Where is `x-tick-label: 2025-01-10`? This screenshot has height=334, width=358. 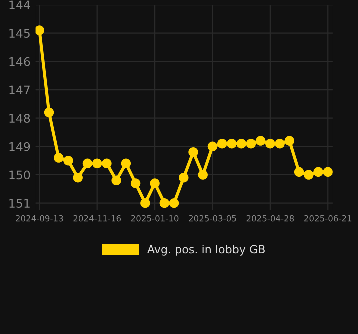 x-tick-label: 2025-01-10 is located at coordinates (155, 218).